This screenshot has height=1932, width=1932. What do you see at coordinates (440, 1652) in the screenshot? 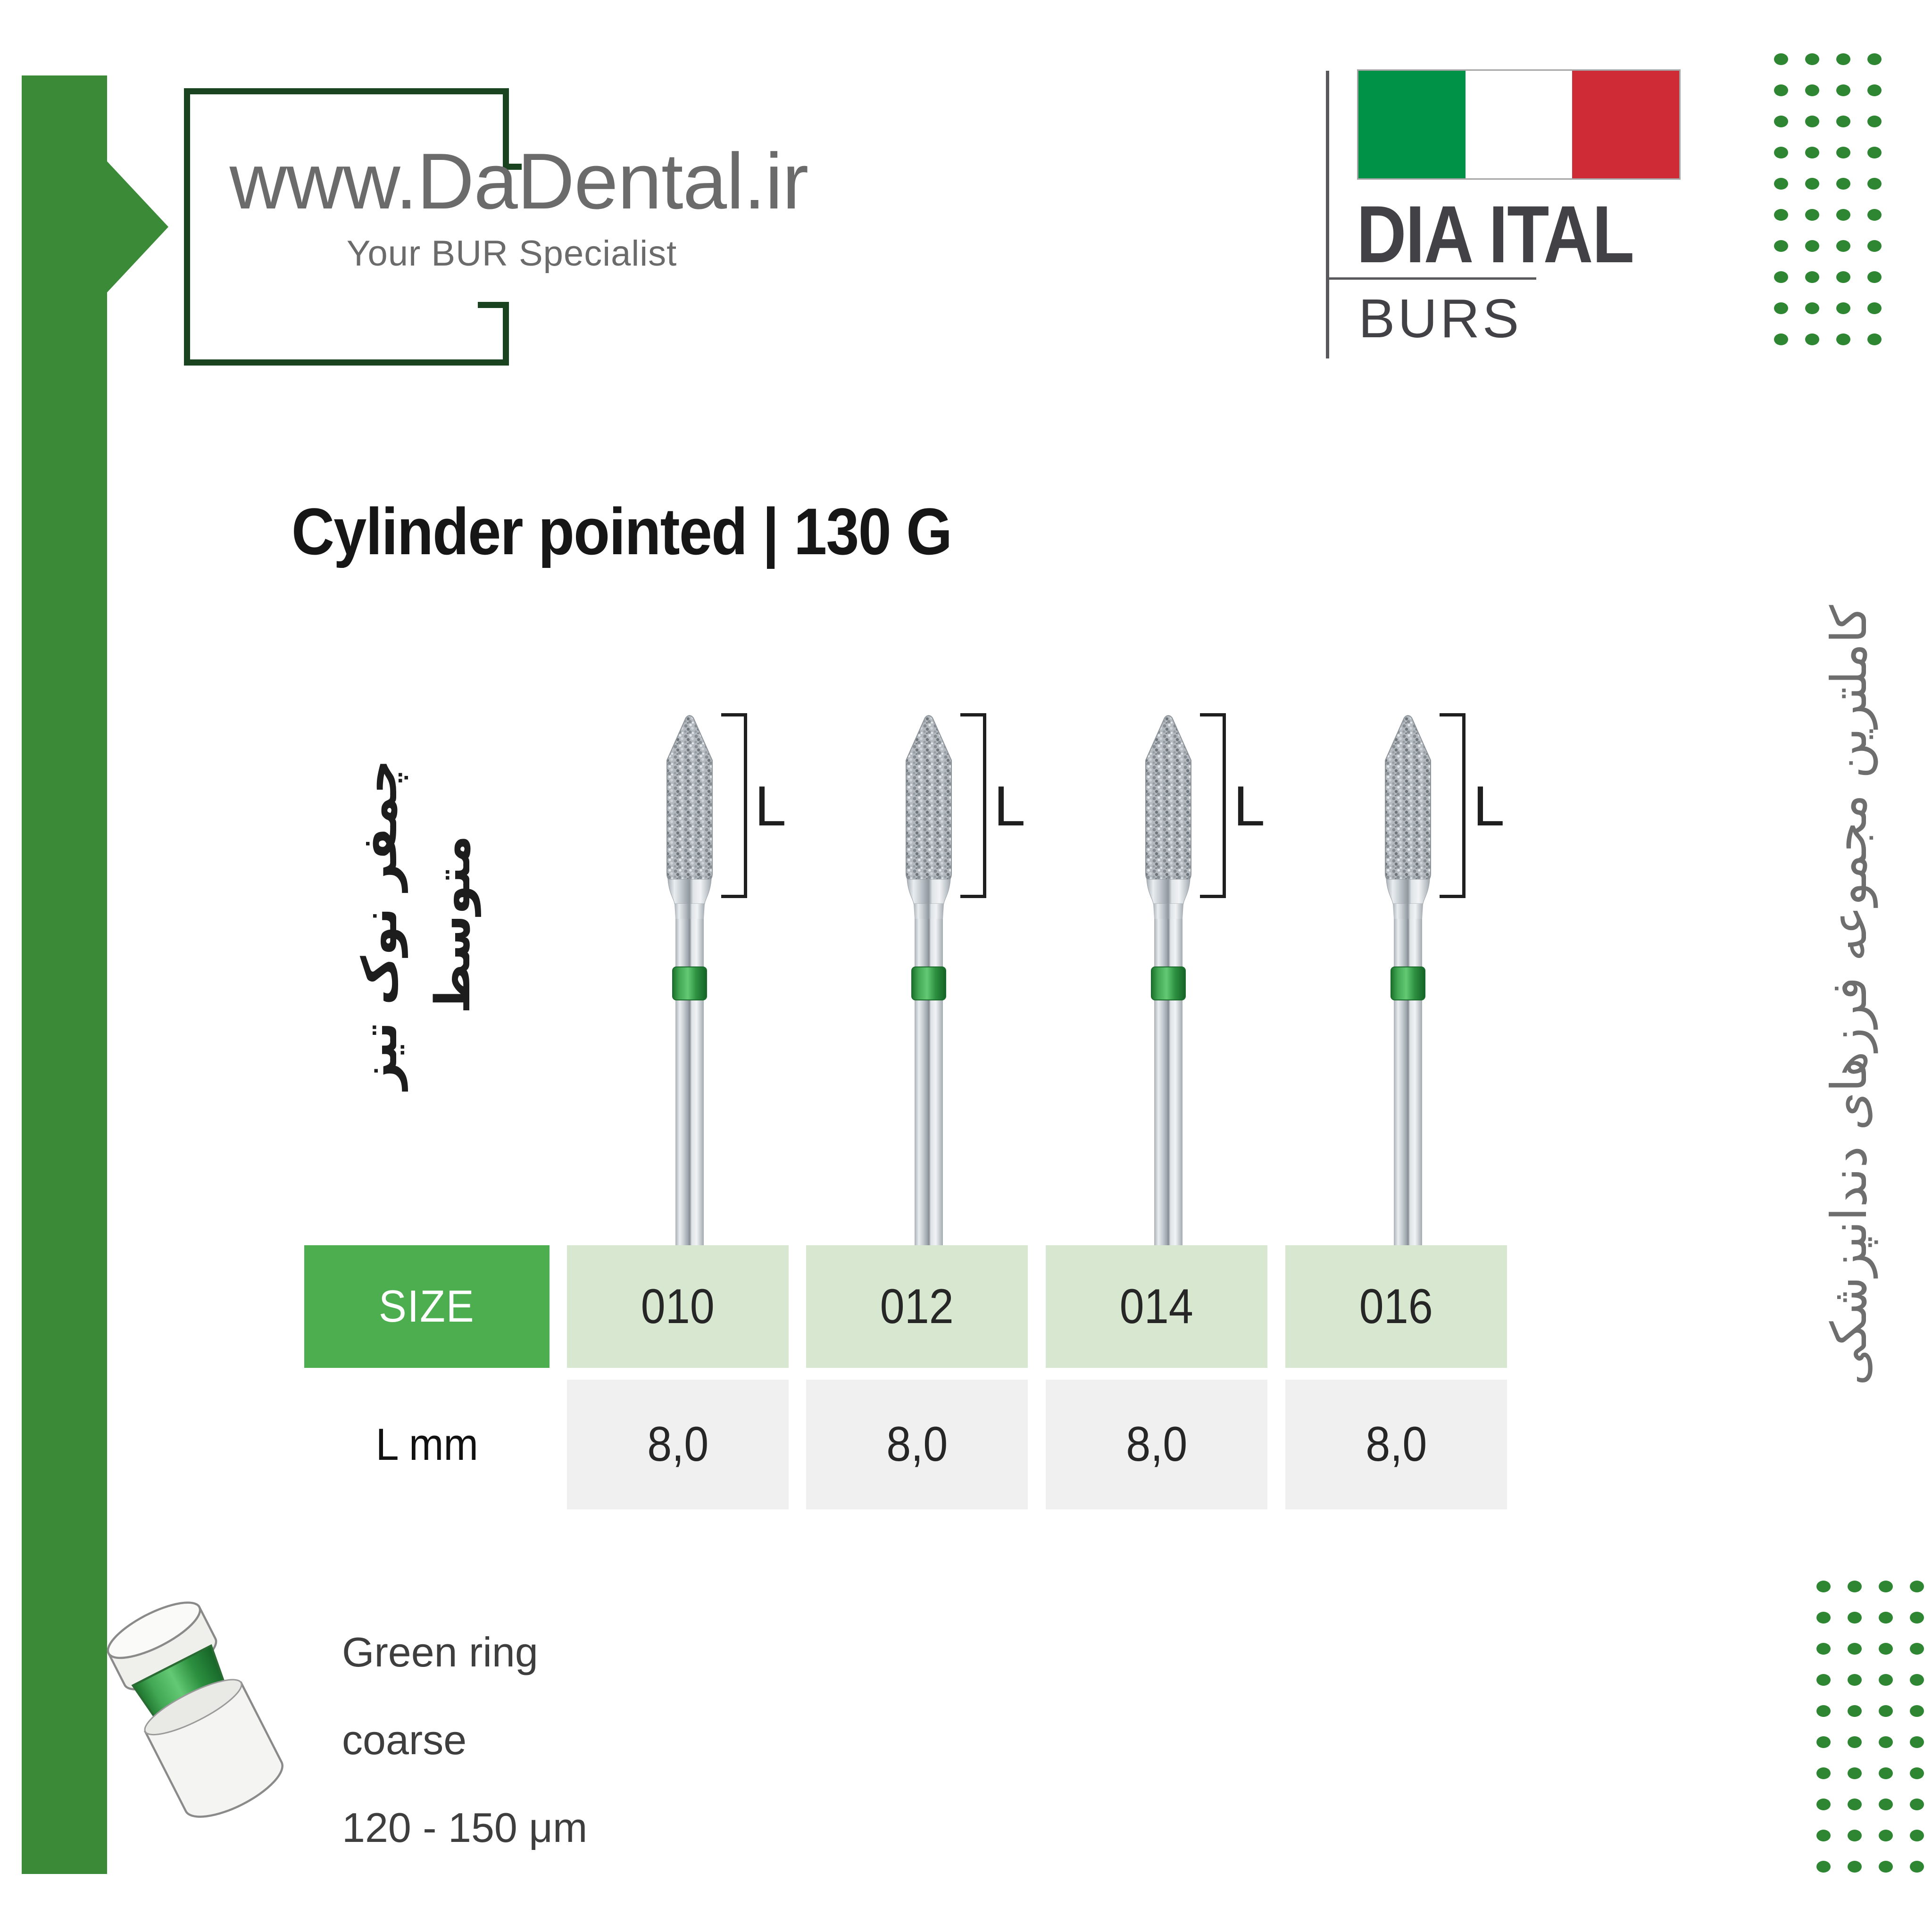
I see `legend-line-1: Green ring` at bounding box center [440, 1652].